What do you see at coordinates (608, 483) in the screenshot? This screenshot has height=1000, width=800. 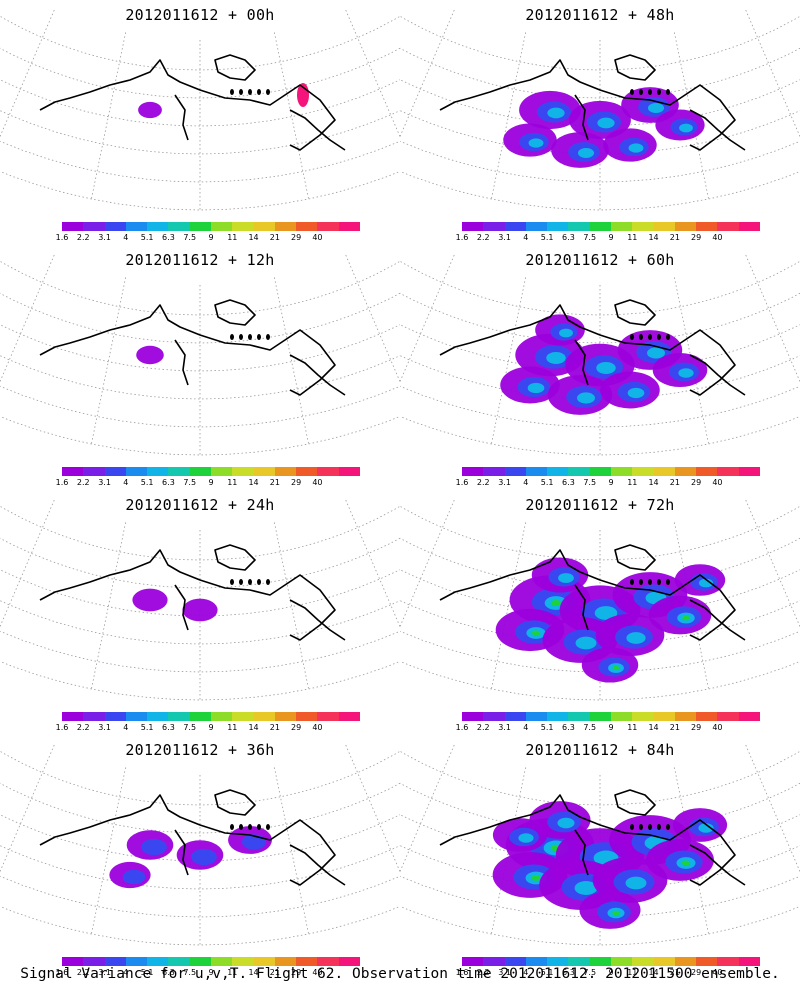 I see `colorbar-labels: 1.6 2.2 3.1 4 5.1 6.3 7.5 9 11 14 21 29 40` at bounding box center [608, 483].